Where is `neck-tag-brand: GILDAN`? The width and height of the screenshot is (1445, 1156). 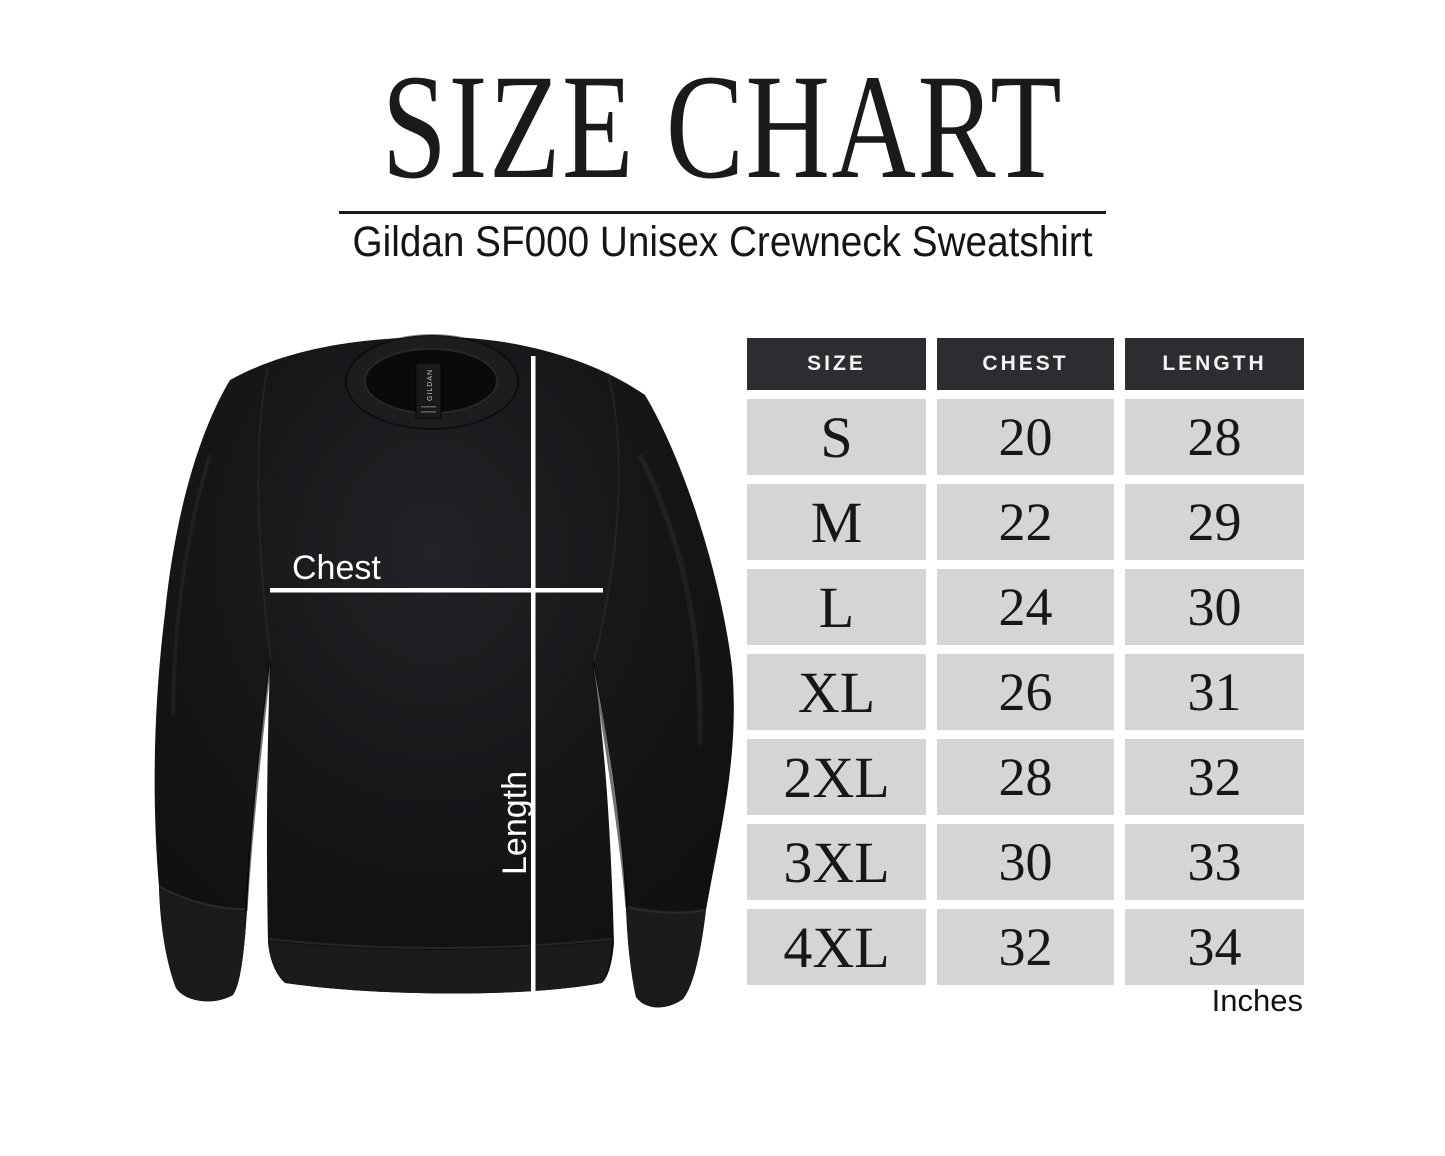
neck-tag-brand: GILDAN is located at coordinates (430, 385).